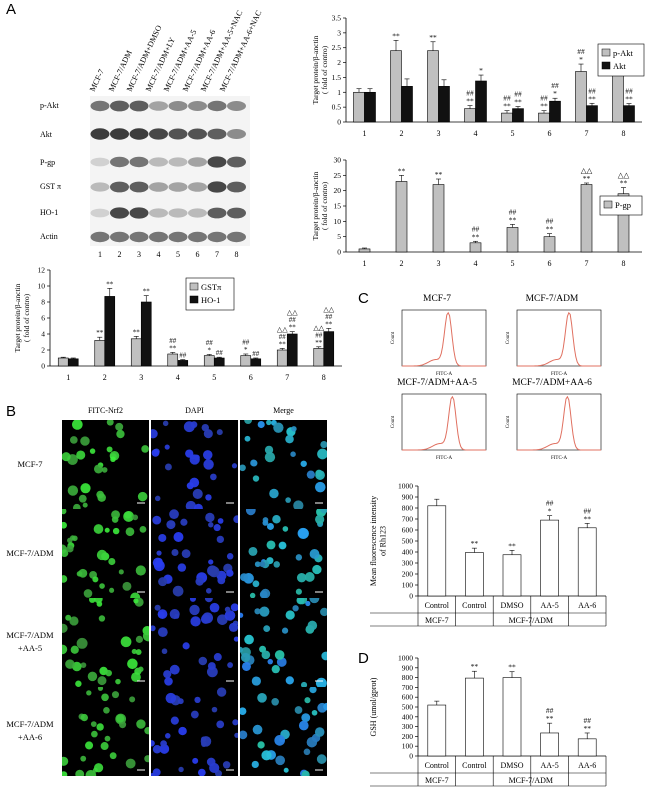 The width and height of the screenshot is (650, 792). Describe the element at coordinates (408, 574) in the screenshot. I see `y-tick-label: 200` at that location.